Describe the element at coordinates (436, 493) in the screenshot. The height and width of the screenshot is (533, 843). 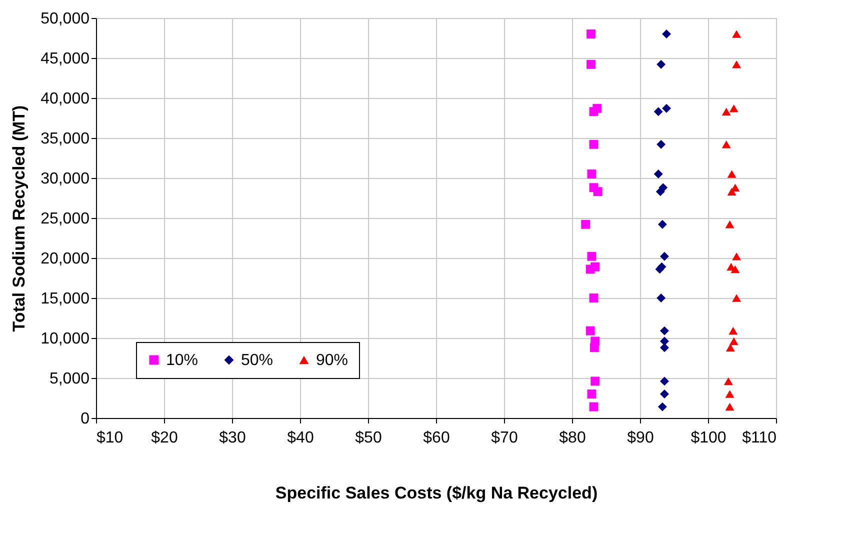
I see `x-axis-title: Specific Sales Costs ($/kg Na Recycled)` at that location.